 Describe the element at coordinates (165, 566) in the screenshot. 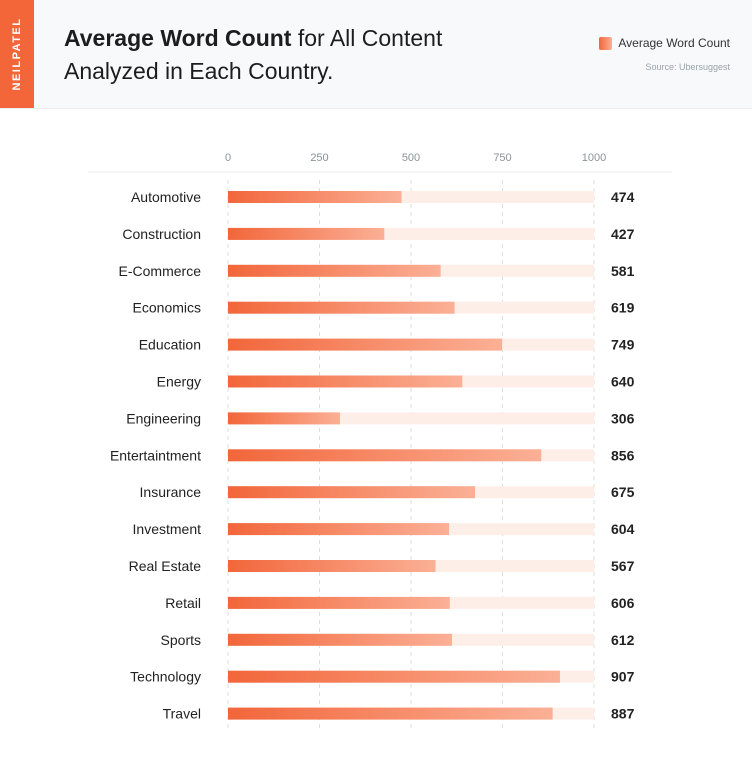

I see `category-label: Real Estate` at that location.